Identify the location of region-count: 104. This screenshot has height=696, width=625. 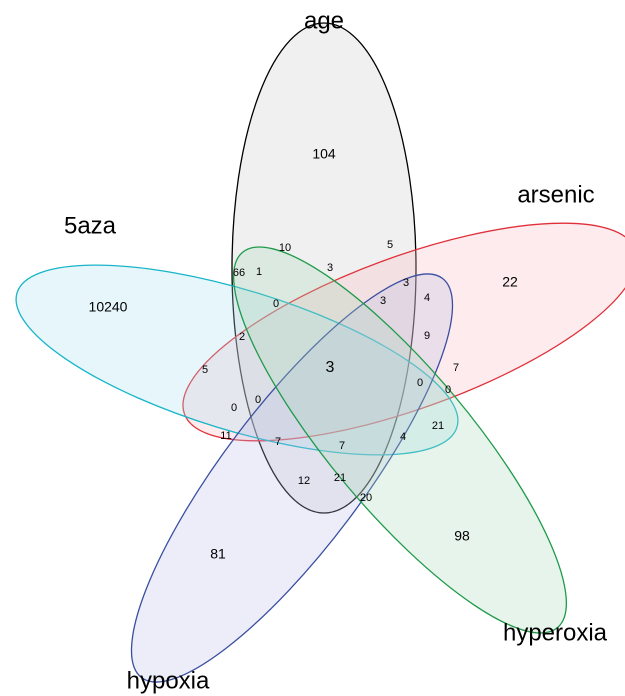
(324, 154).